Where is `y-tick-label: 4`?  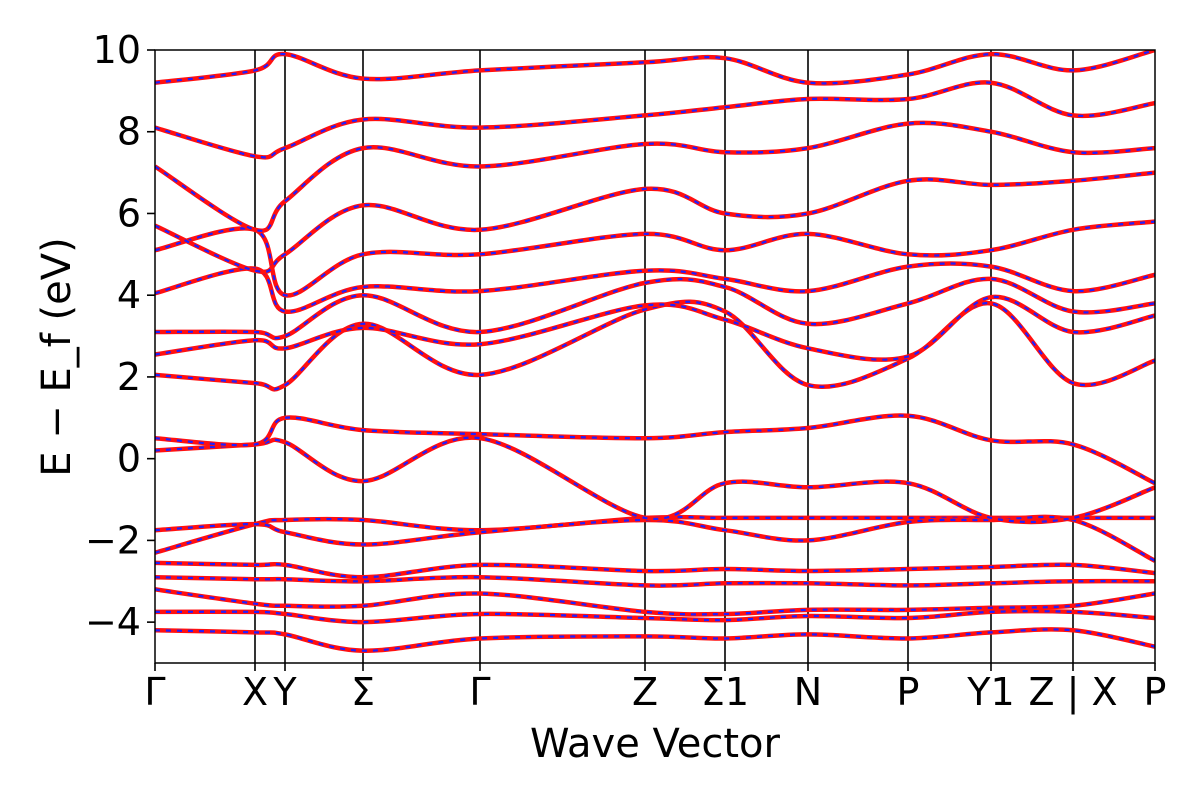
y-tick-label: 4 is located at coordinates (129, 295).